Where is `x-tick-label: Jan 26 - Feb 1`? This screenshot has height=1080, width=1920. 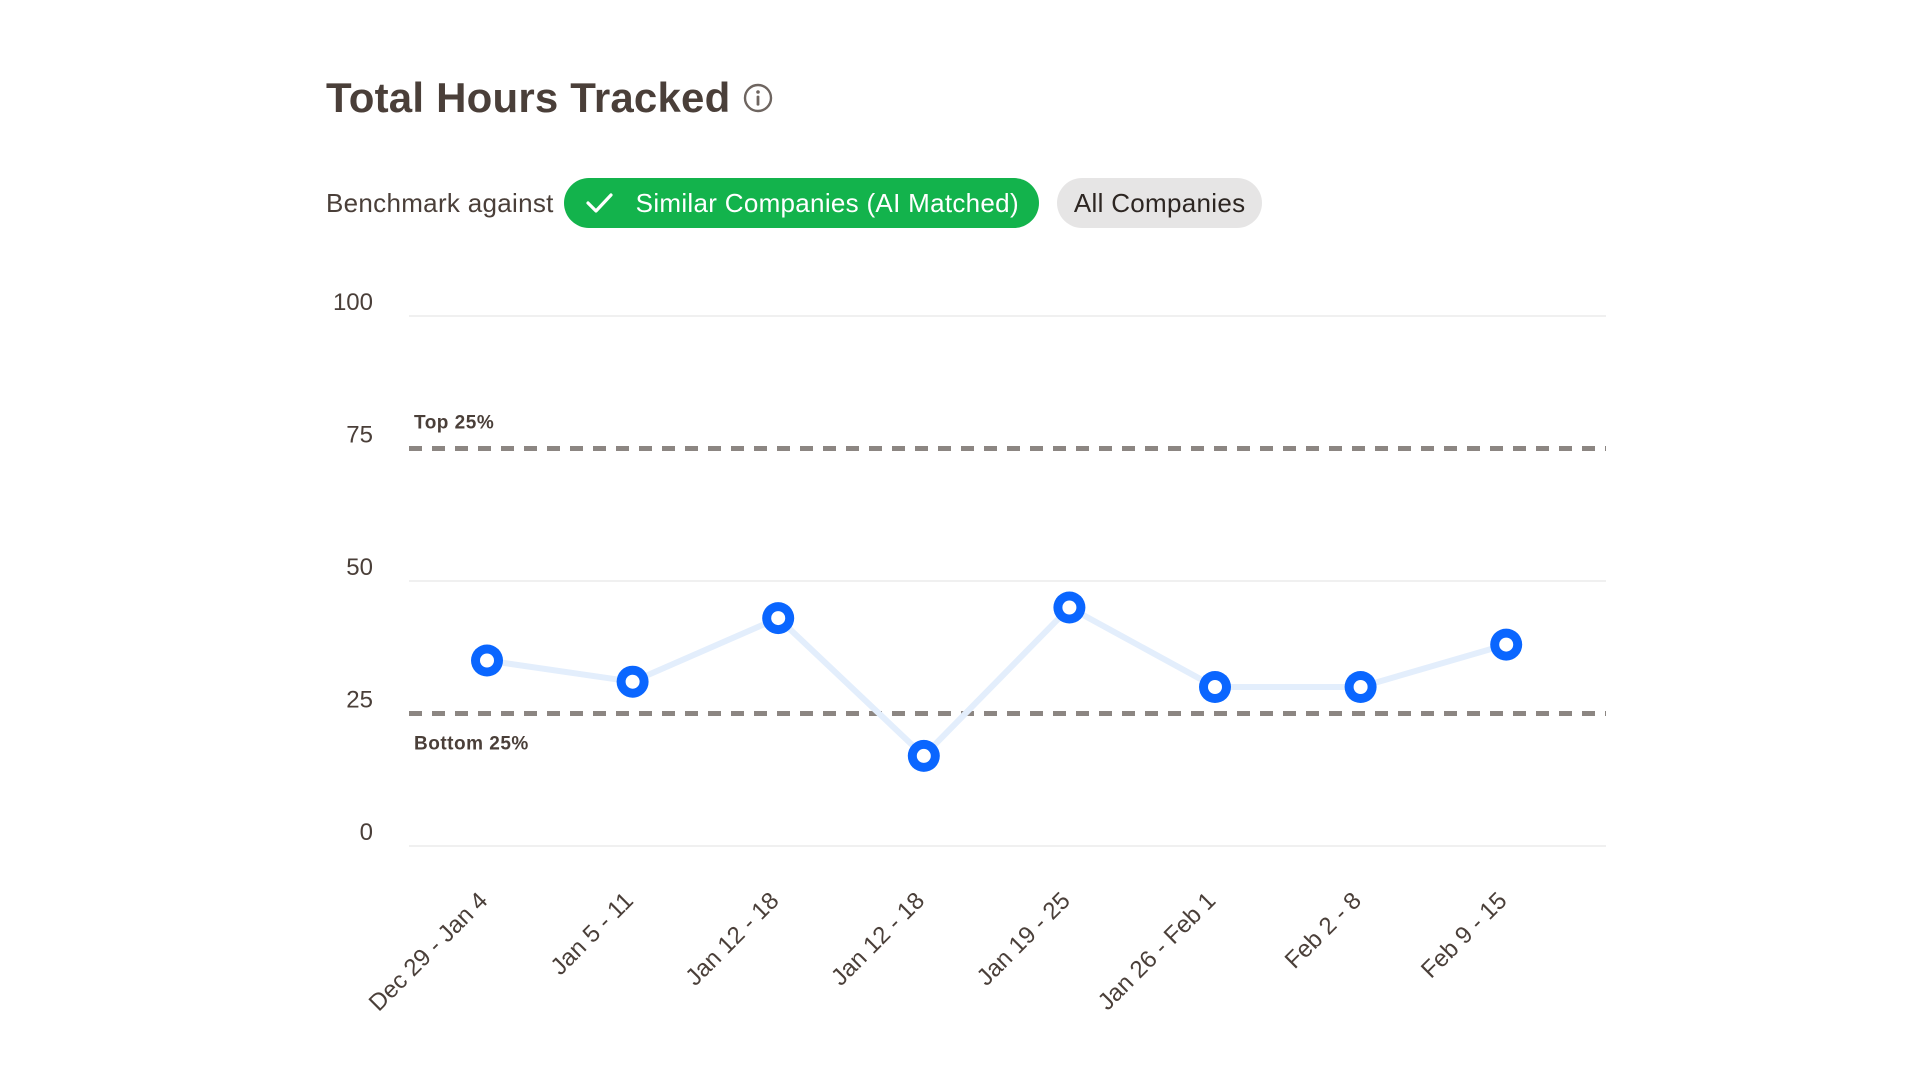
x-tick-label: Jan 26 - Feb 1 is located at coordinates (1157, 951).